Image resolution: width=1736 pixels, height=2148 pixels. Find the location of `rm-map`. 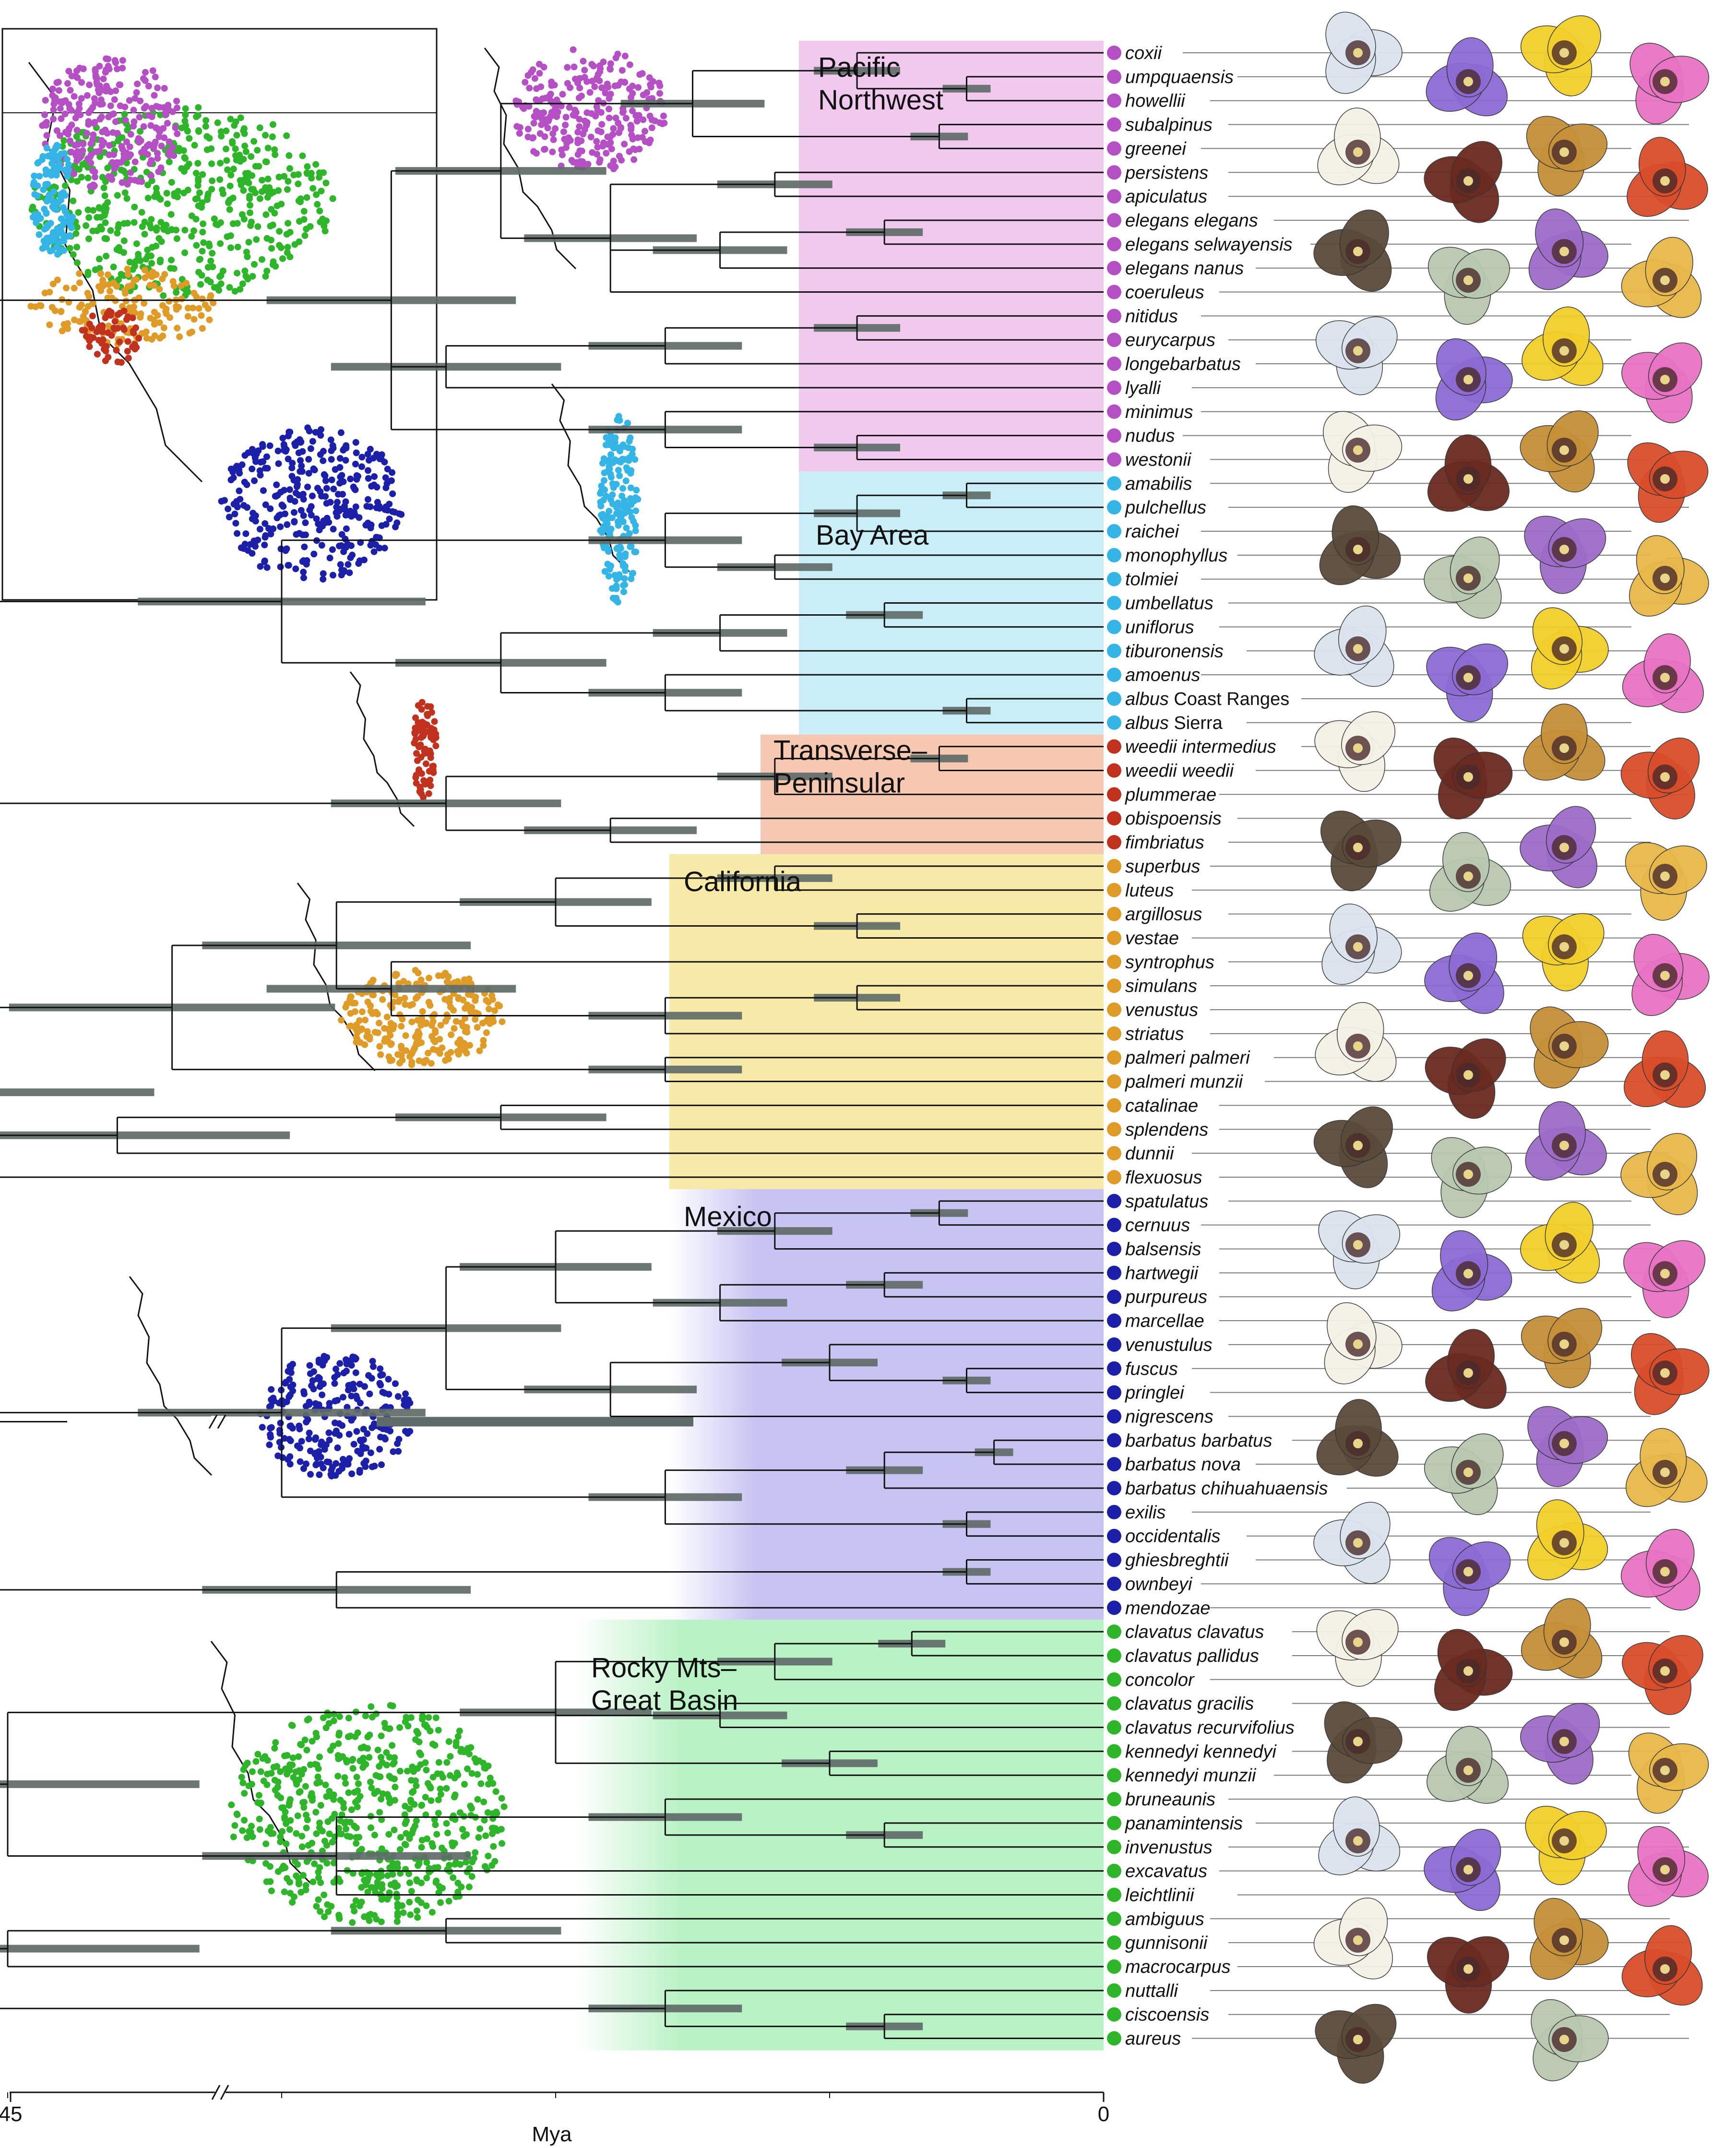

rm-map is located at coordinates (359, 1783).